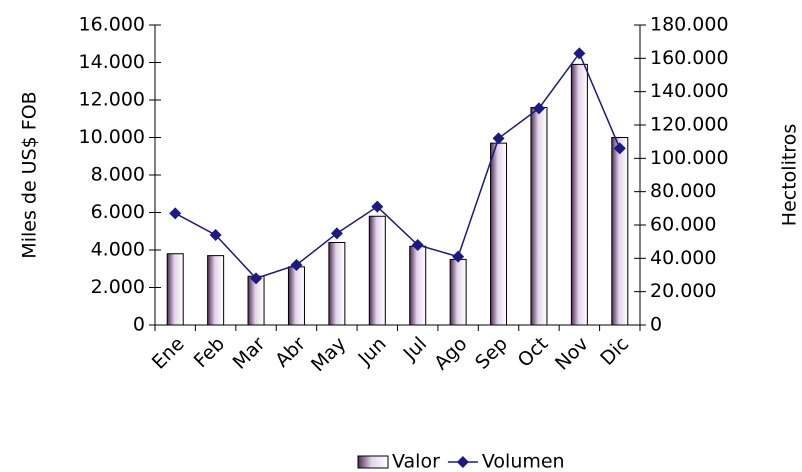  Describe the element at coordinates (683, 225) in the screenshot. I see `y2-tick-label: 60.000` at that location.